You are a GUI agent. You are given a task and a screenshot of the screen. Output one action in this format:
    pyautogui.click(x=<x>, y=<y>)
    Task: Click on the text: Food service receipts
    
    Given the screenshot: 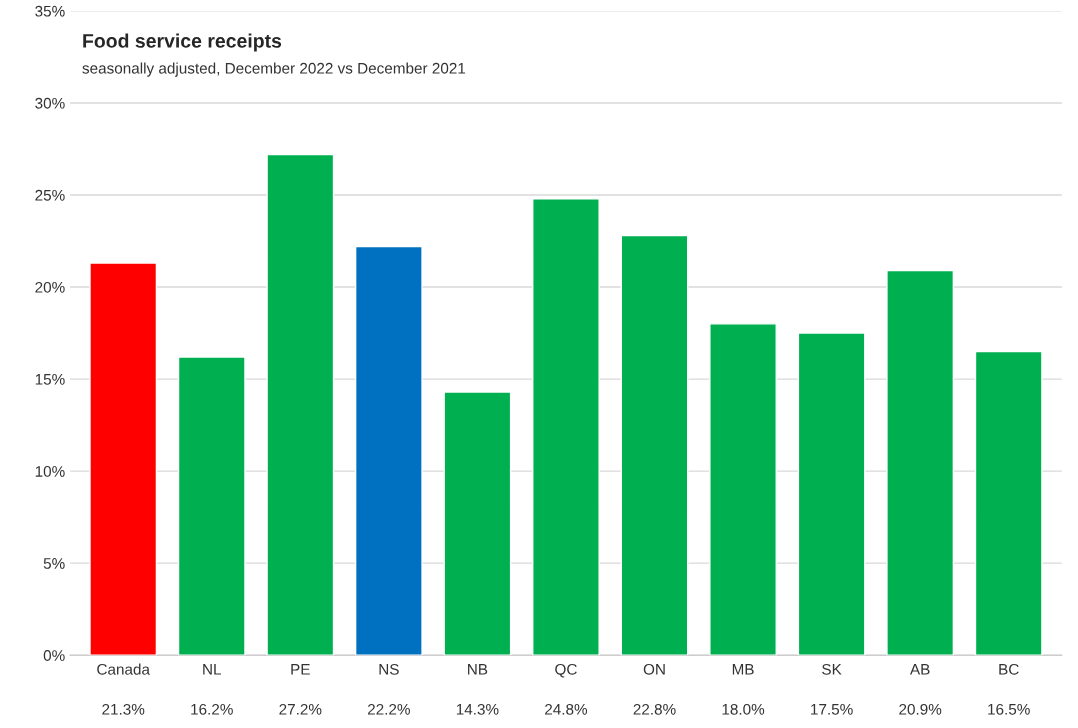 What is the action you would take?
    pyautogui.click(x=182, y=42)
    